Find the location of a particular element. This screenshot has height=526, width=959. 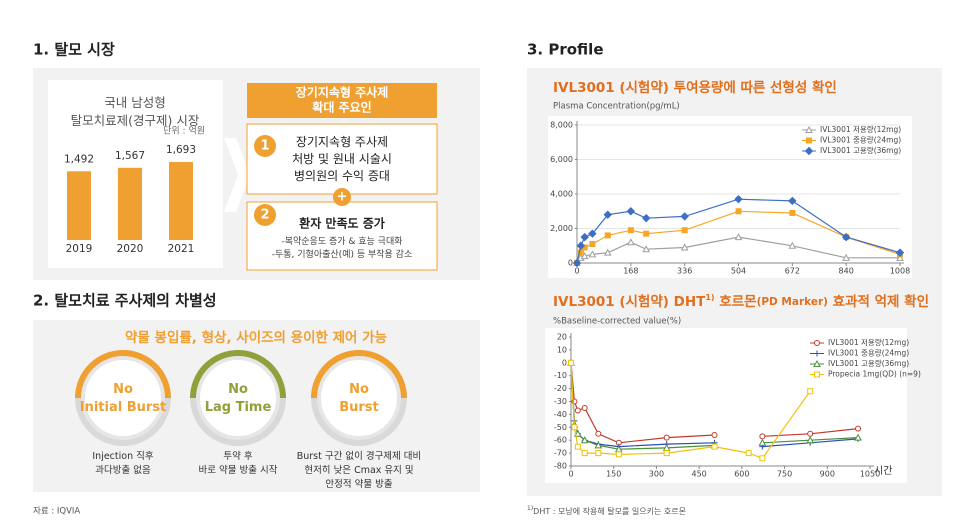

bar is located at coordinates (181, 201).